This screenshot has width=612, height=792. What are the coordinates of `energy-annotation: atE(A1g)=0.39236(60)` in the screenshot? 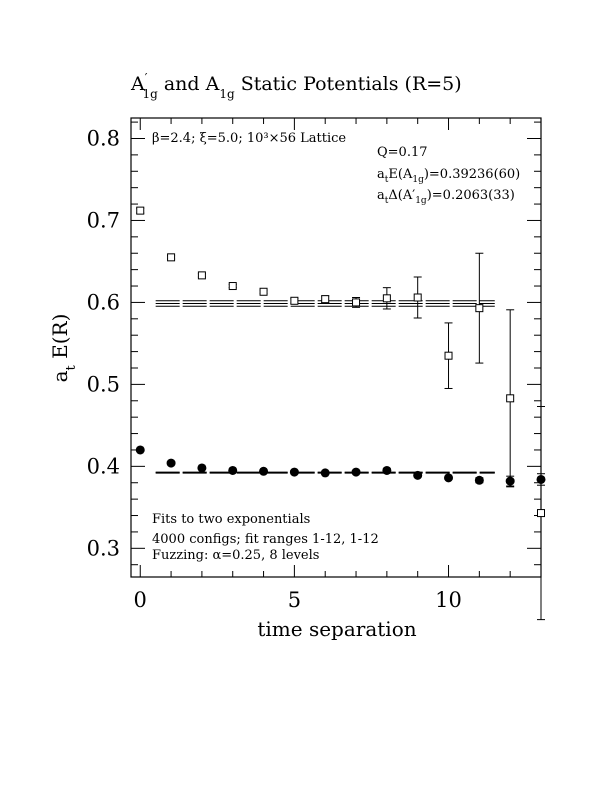 It's located at (448, 176).